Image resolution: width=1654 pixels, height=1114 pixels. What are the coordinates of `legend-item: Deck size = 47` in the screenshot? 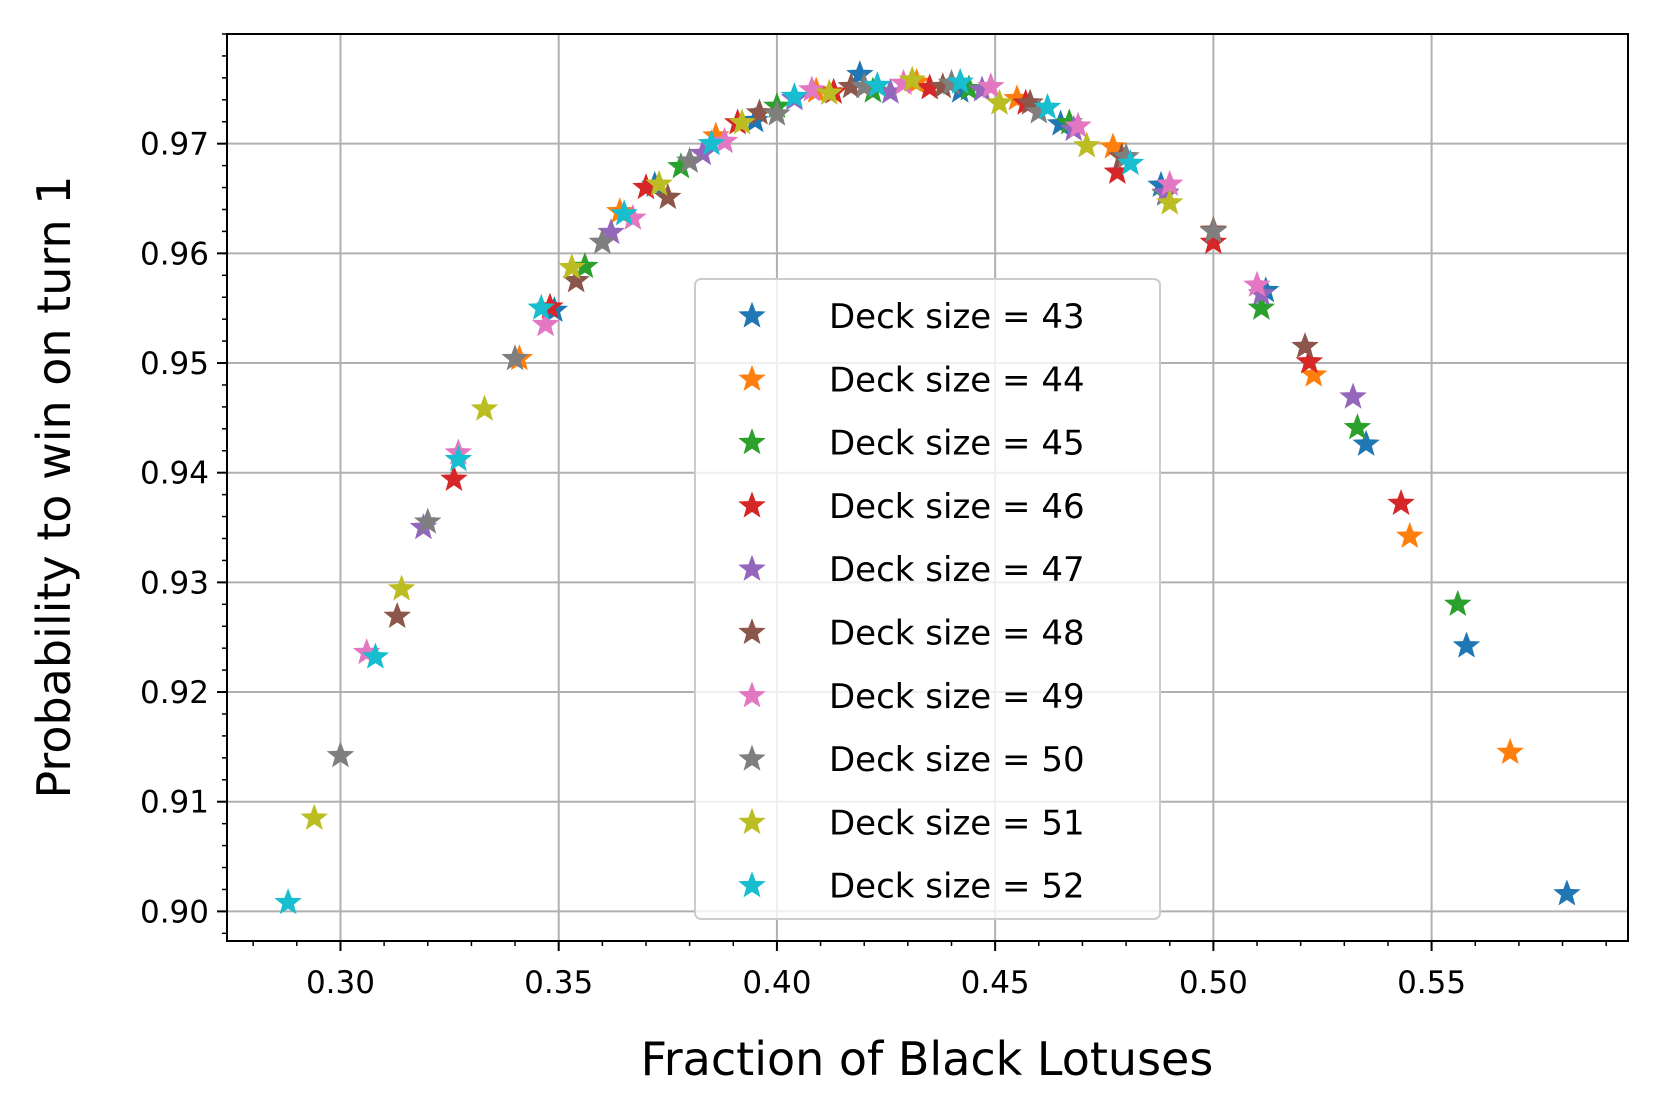 It's located at (911, 570).